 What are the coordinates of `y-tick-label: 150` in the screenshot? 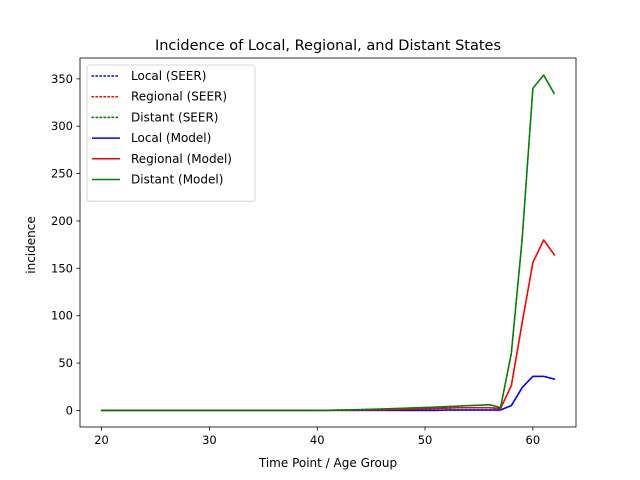 It's located at (62, 268).